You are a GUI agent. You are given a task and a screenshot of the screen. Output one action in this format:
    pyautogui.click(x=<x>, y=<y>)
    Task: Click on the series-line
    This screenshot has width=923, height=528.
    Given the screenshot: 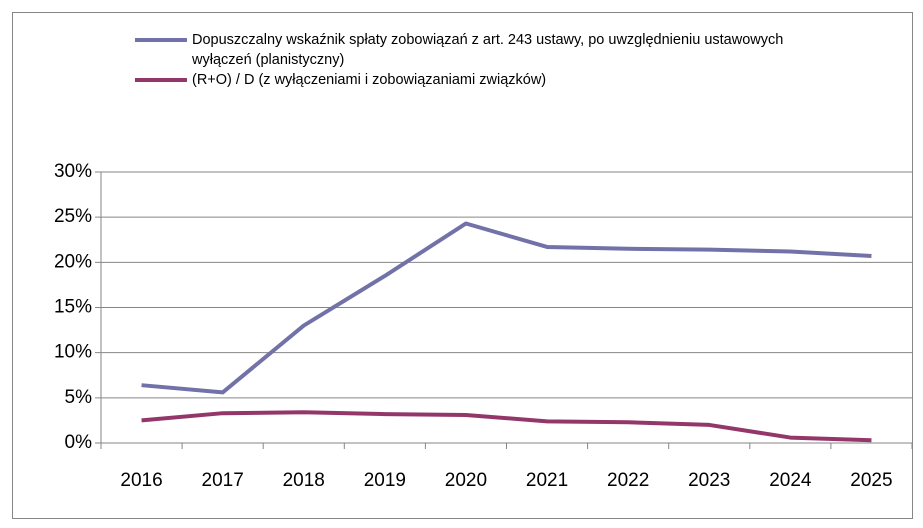 What is the action you would take?
    pyautogui.click(x=506, y=426)
    